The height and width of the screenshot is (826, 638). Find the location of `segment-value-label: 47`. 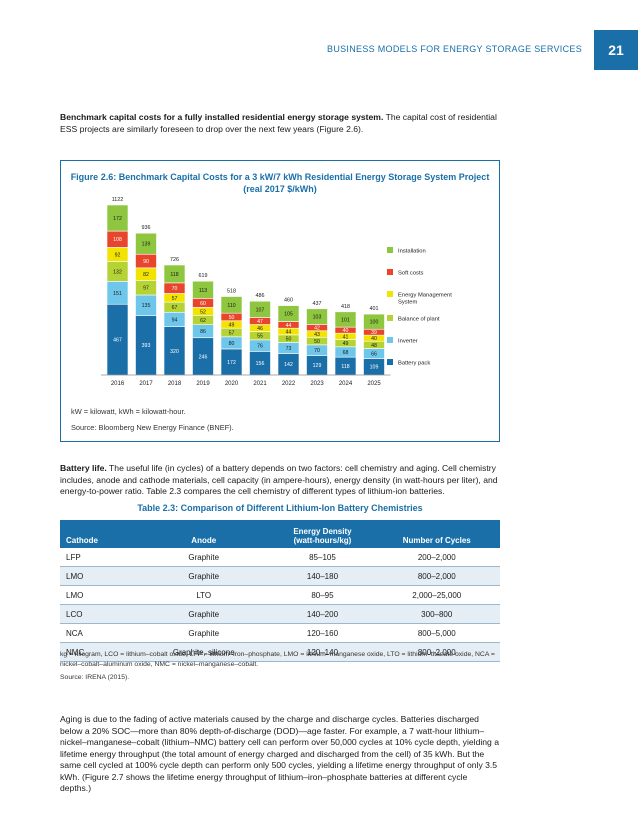

segment-value-label: 47 is located at coordinates (260, 322).